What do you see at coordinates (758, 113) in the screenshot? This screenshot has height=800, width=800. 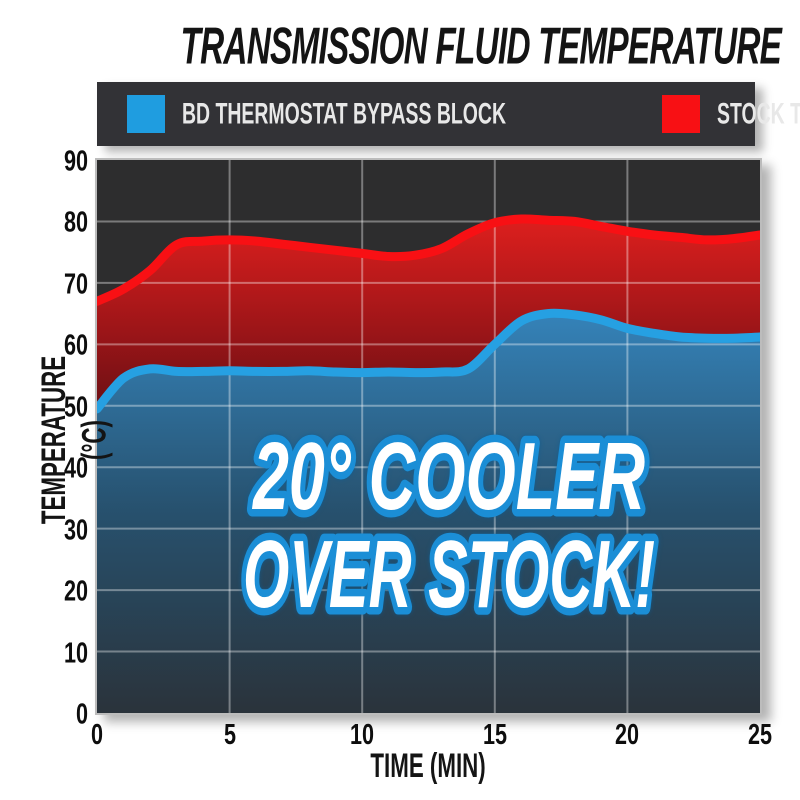 I see `legend-label: STOCK THERMOSTAT` at bounding box center [758, 113].